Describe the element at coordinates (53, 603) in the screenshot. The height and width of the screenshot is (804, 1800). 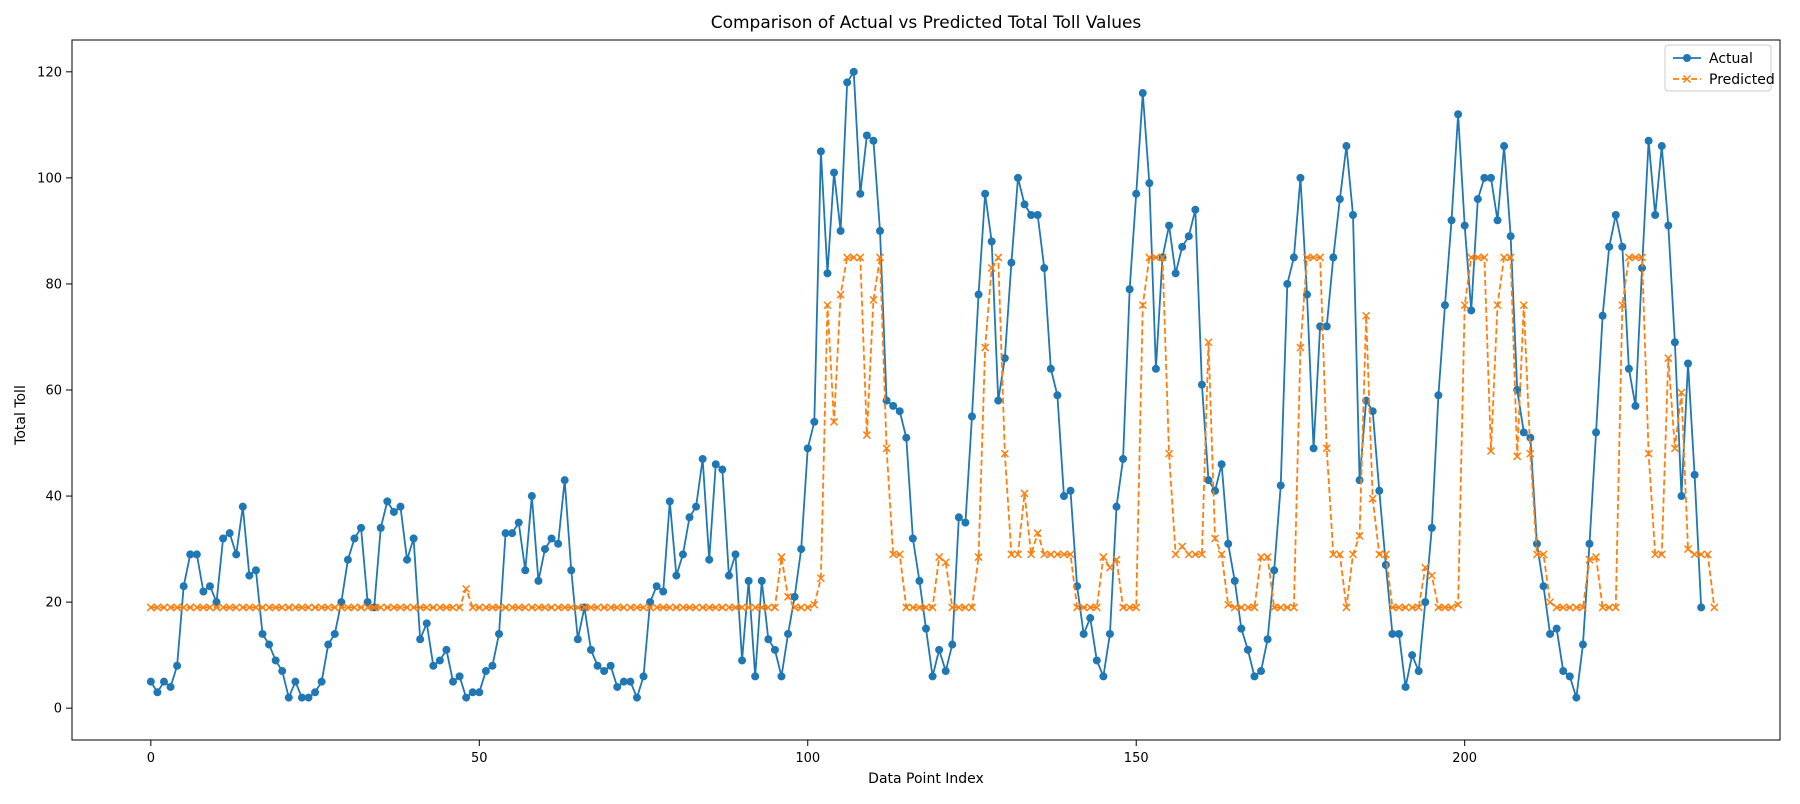
I see `y-tick-label: 20` at that location.